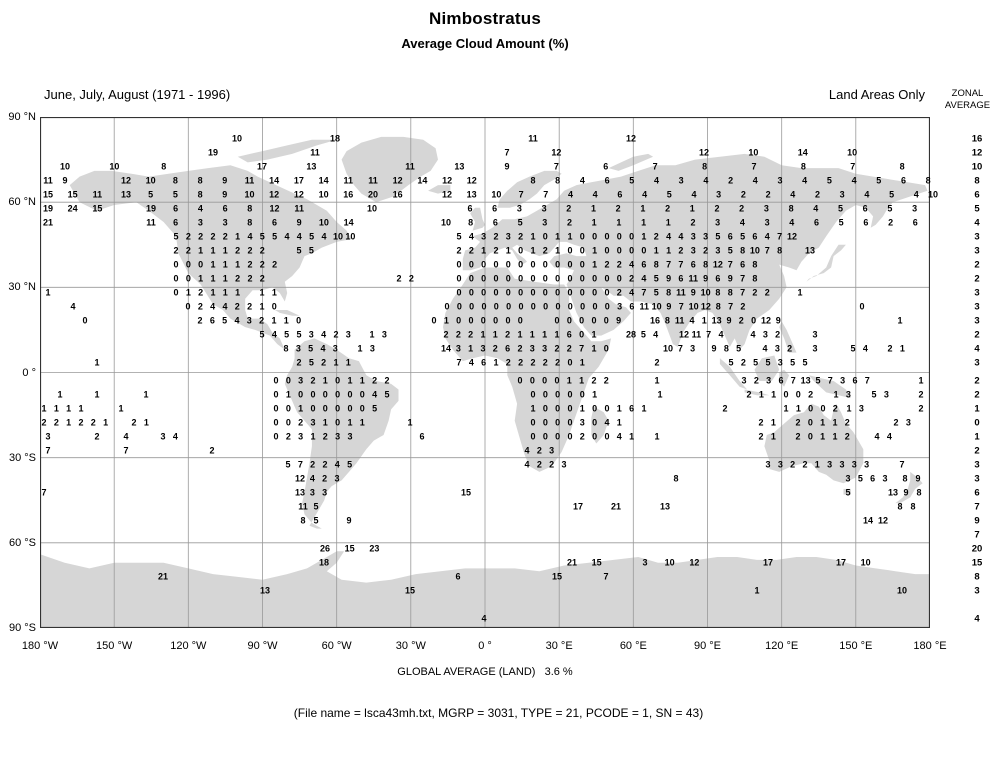 The width and height of the screenshot is (997, 760). Describe the element at coordinates (782, 646) in the screenshot. I see `lon-tick-label: 120 °E` at that location.